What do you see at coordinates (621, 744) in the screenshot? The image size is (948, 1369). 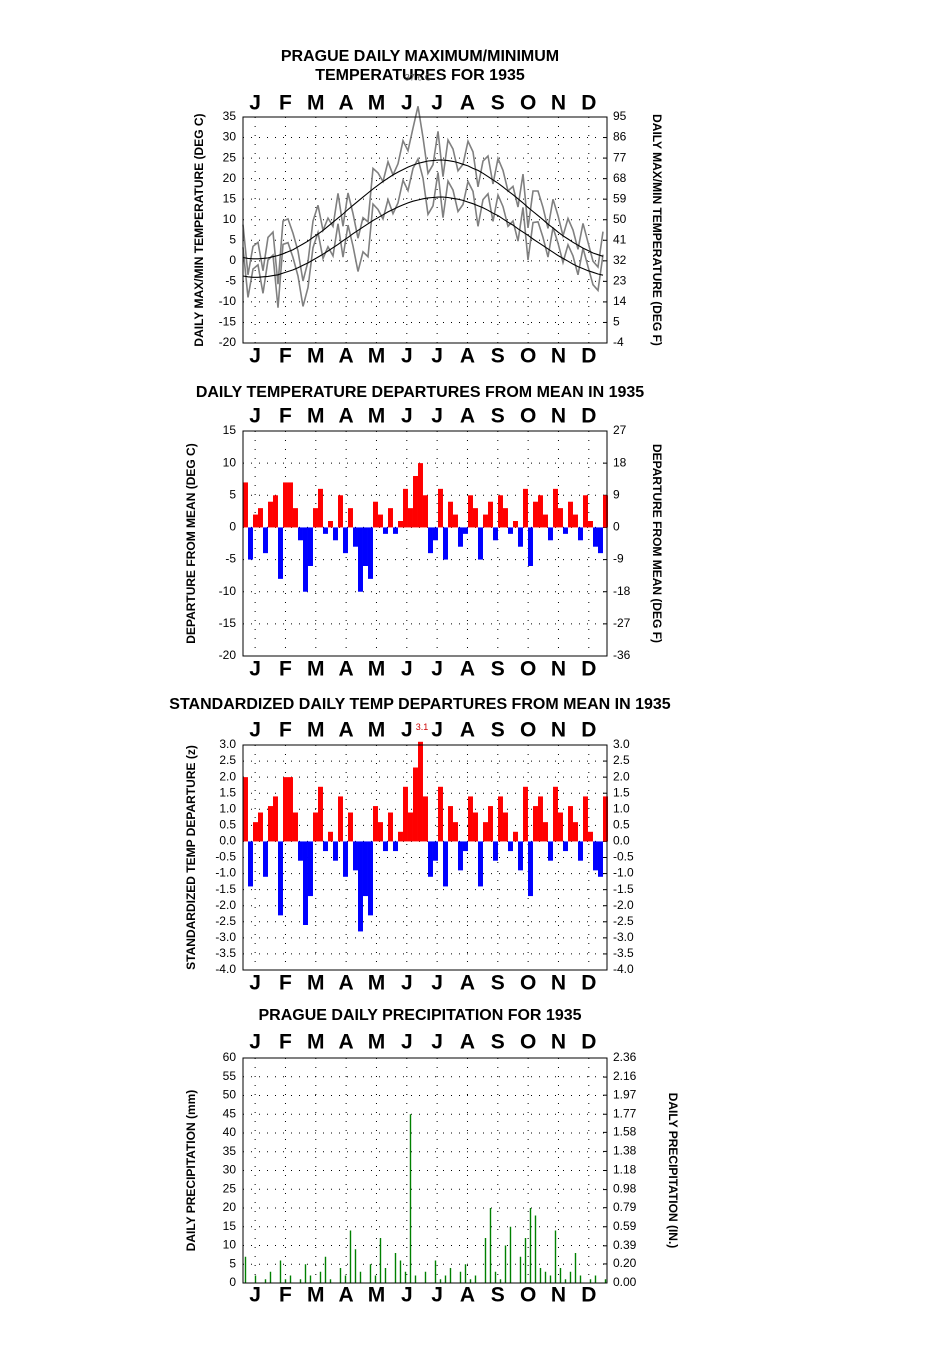 I see `y2-tick-label: 3.0` at bounding box center [621, 744].